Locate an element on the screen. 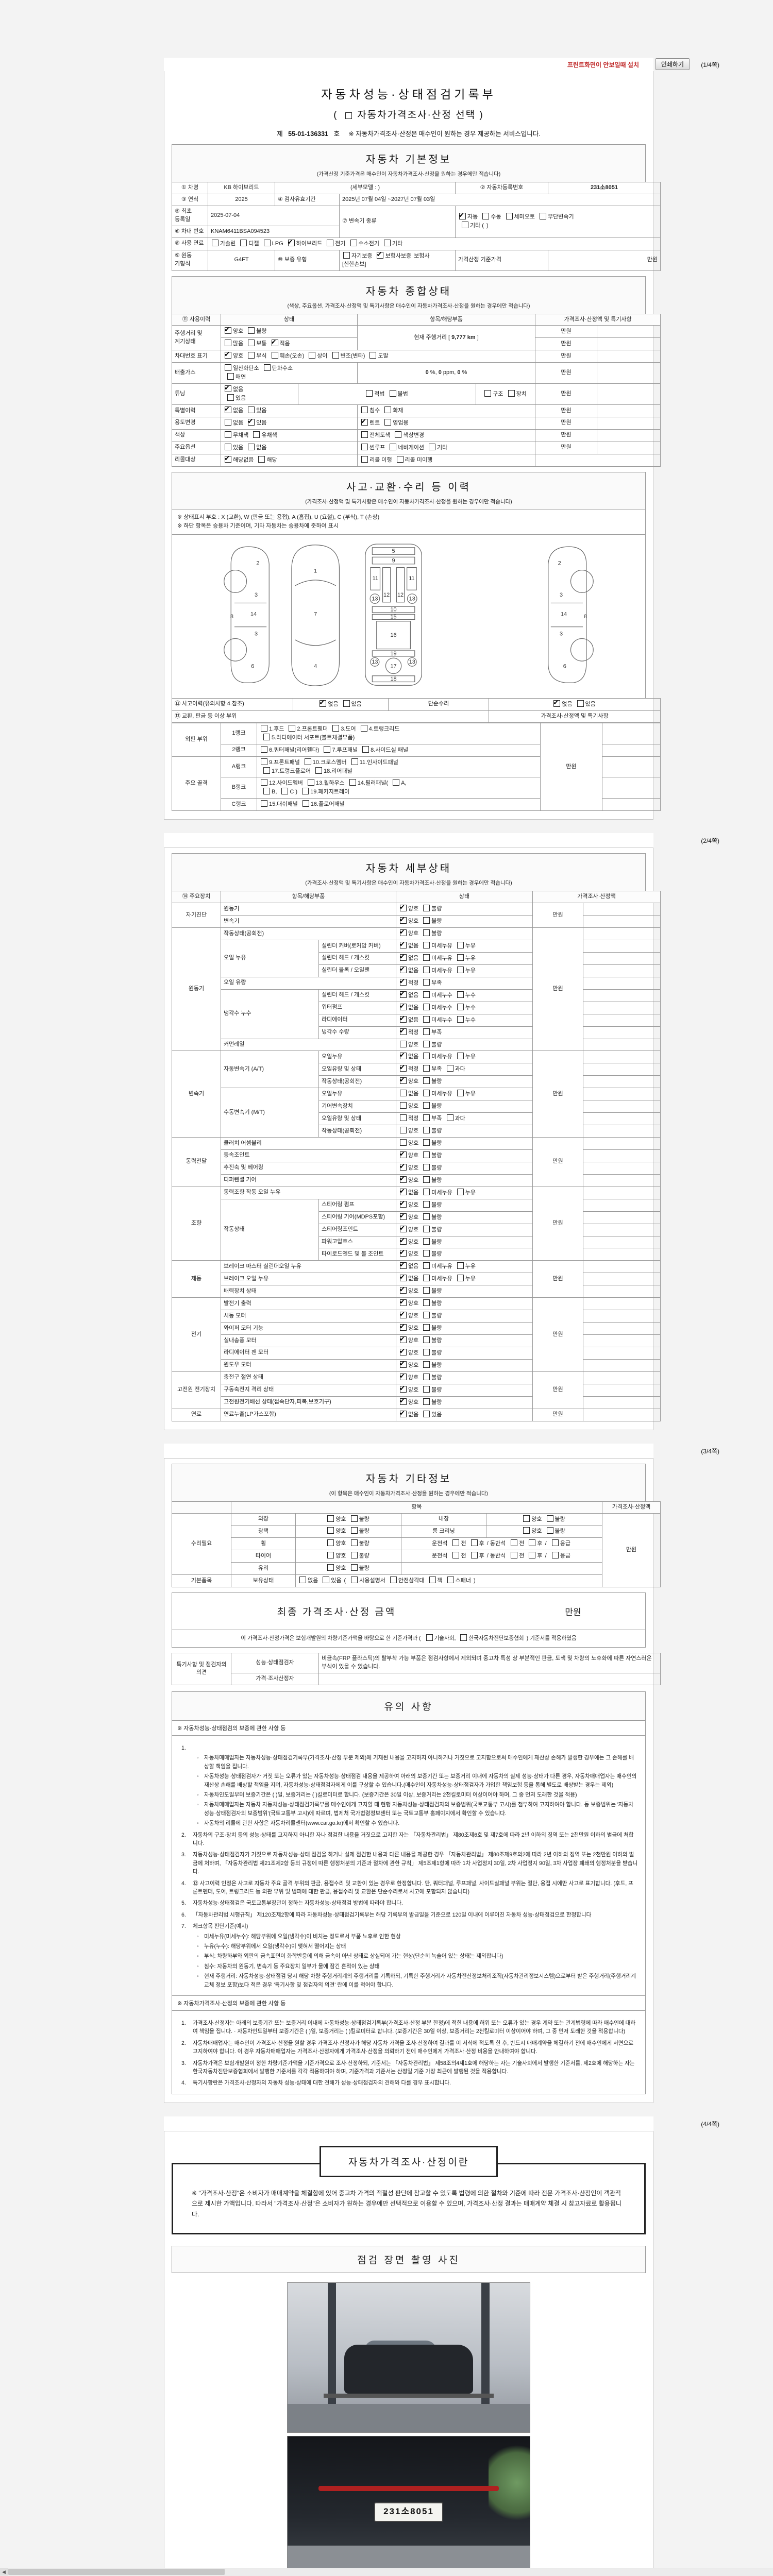 This screenshot has width=773, height=2576. scroll-left-arrow: ◀ is located at coordinates (4, 2571).